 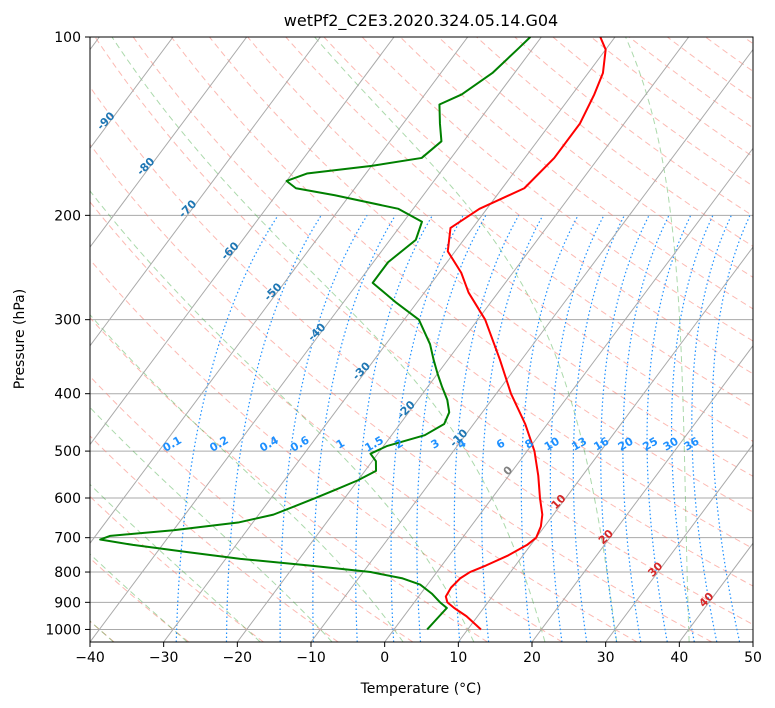 What do you see at coordinates (67, 499) in the screenshot?
I see `y-tick-label: 600` at bounding box center [67, 499].